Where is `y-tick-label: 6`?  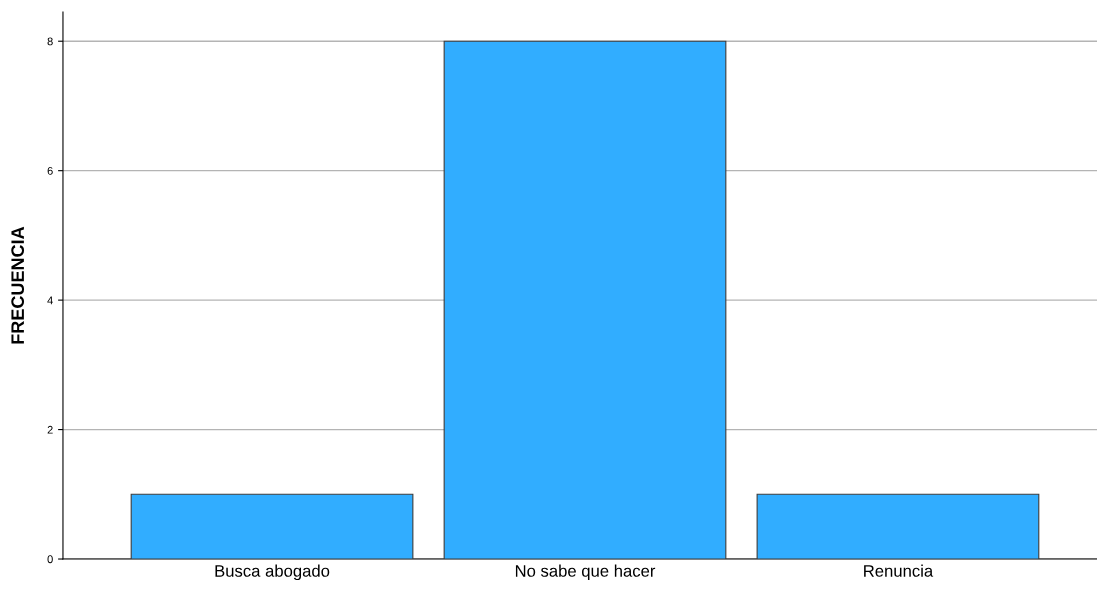 y-tick-label: 6 is located at coordinates (50, 170).